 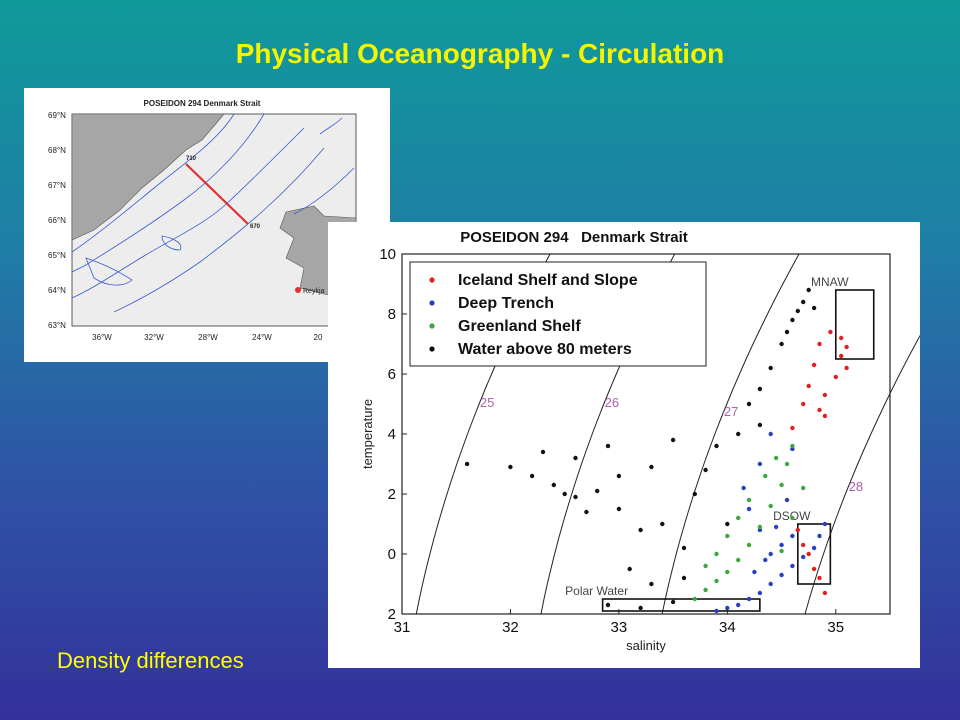 What do you see at coordinates (318, 337) in the screenshot?
I see `lon-label: 20` at bounding box center [318, 337].